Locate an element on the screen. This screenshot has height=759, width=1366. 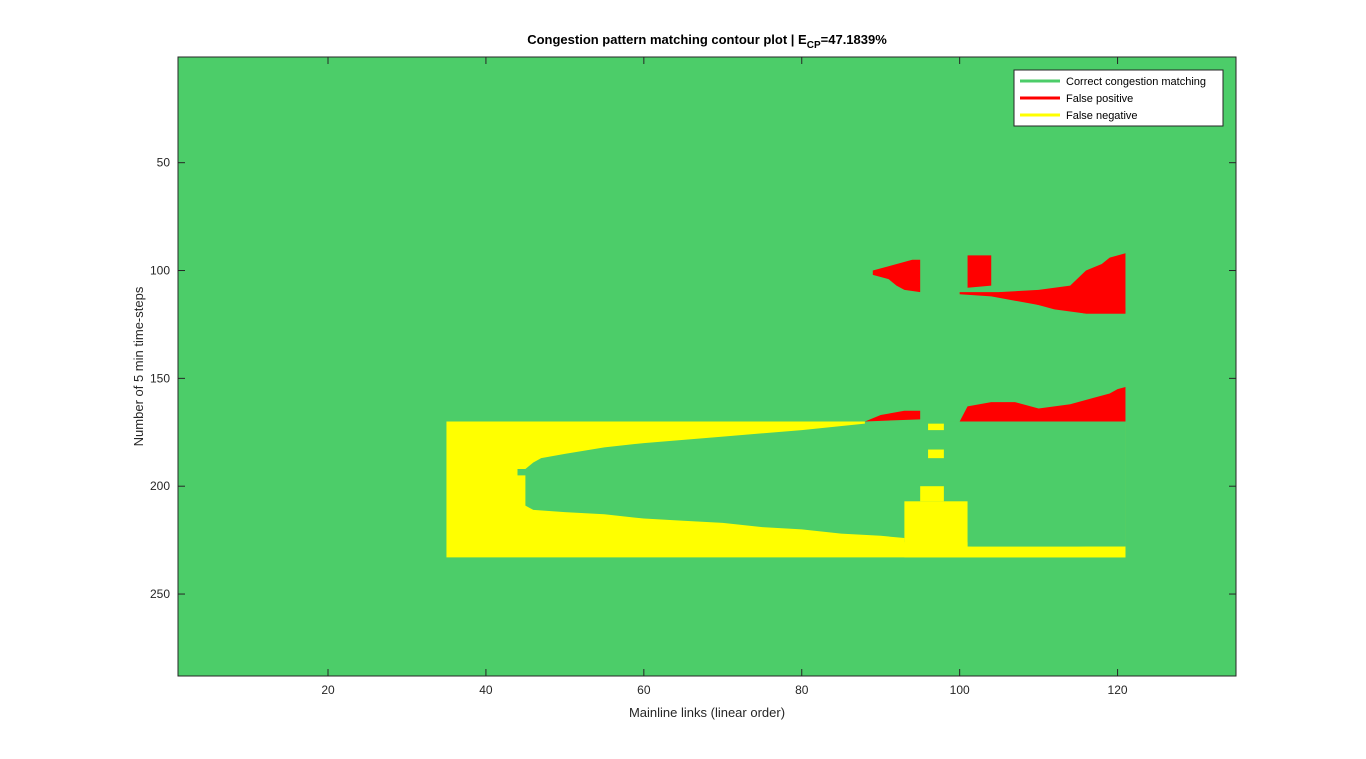
chart-title-suffix: =47.1839% is located at coordinates (854, 39).